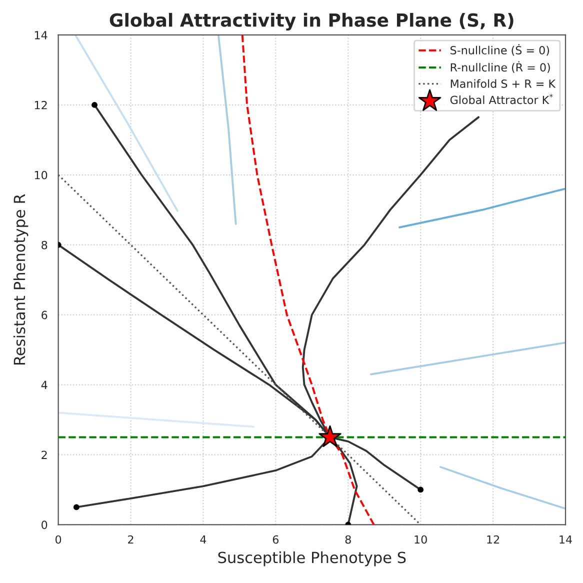  I want to click on chart-title: Global Attractivity in Phase Plane (S, R), so click(312, 21).